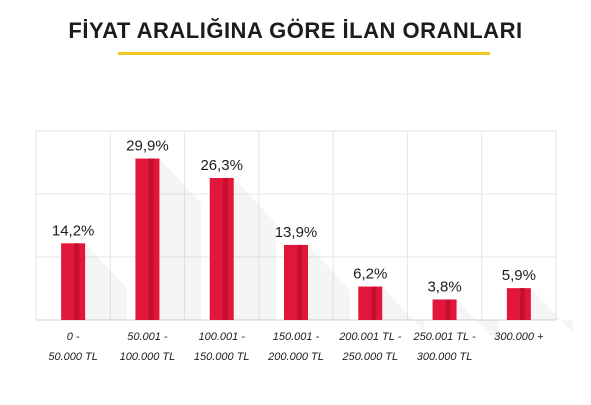 The width and height of the screenshot is (591, 405). Describe the element at coordinates (370, 337) in the screenshot. I see `x-tick-label: 200.001 TL -` at that location.